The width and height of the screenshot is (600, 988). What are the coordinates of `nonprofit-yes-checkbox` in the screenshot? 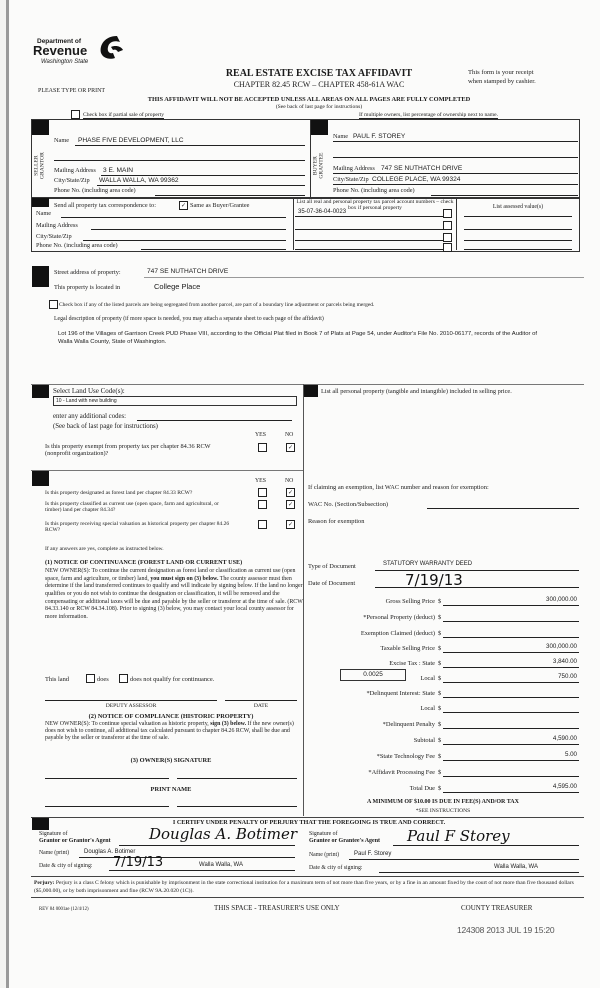 It's located at (262, 447).